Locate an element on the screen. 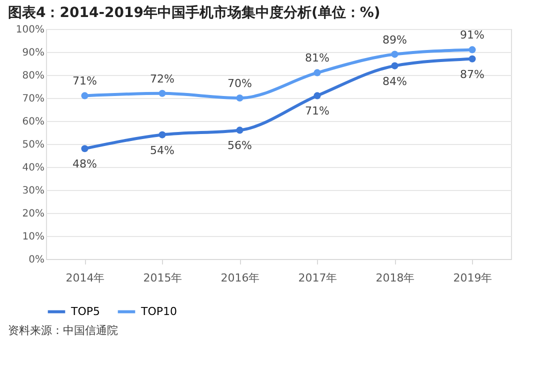 This screenshot has height=388, width=544. x-tick-label: 2016年 is located at coordinates (240, 278).